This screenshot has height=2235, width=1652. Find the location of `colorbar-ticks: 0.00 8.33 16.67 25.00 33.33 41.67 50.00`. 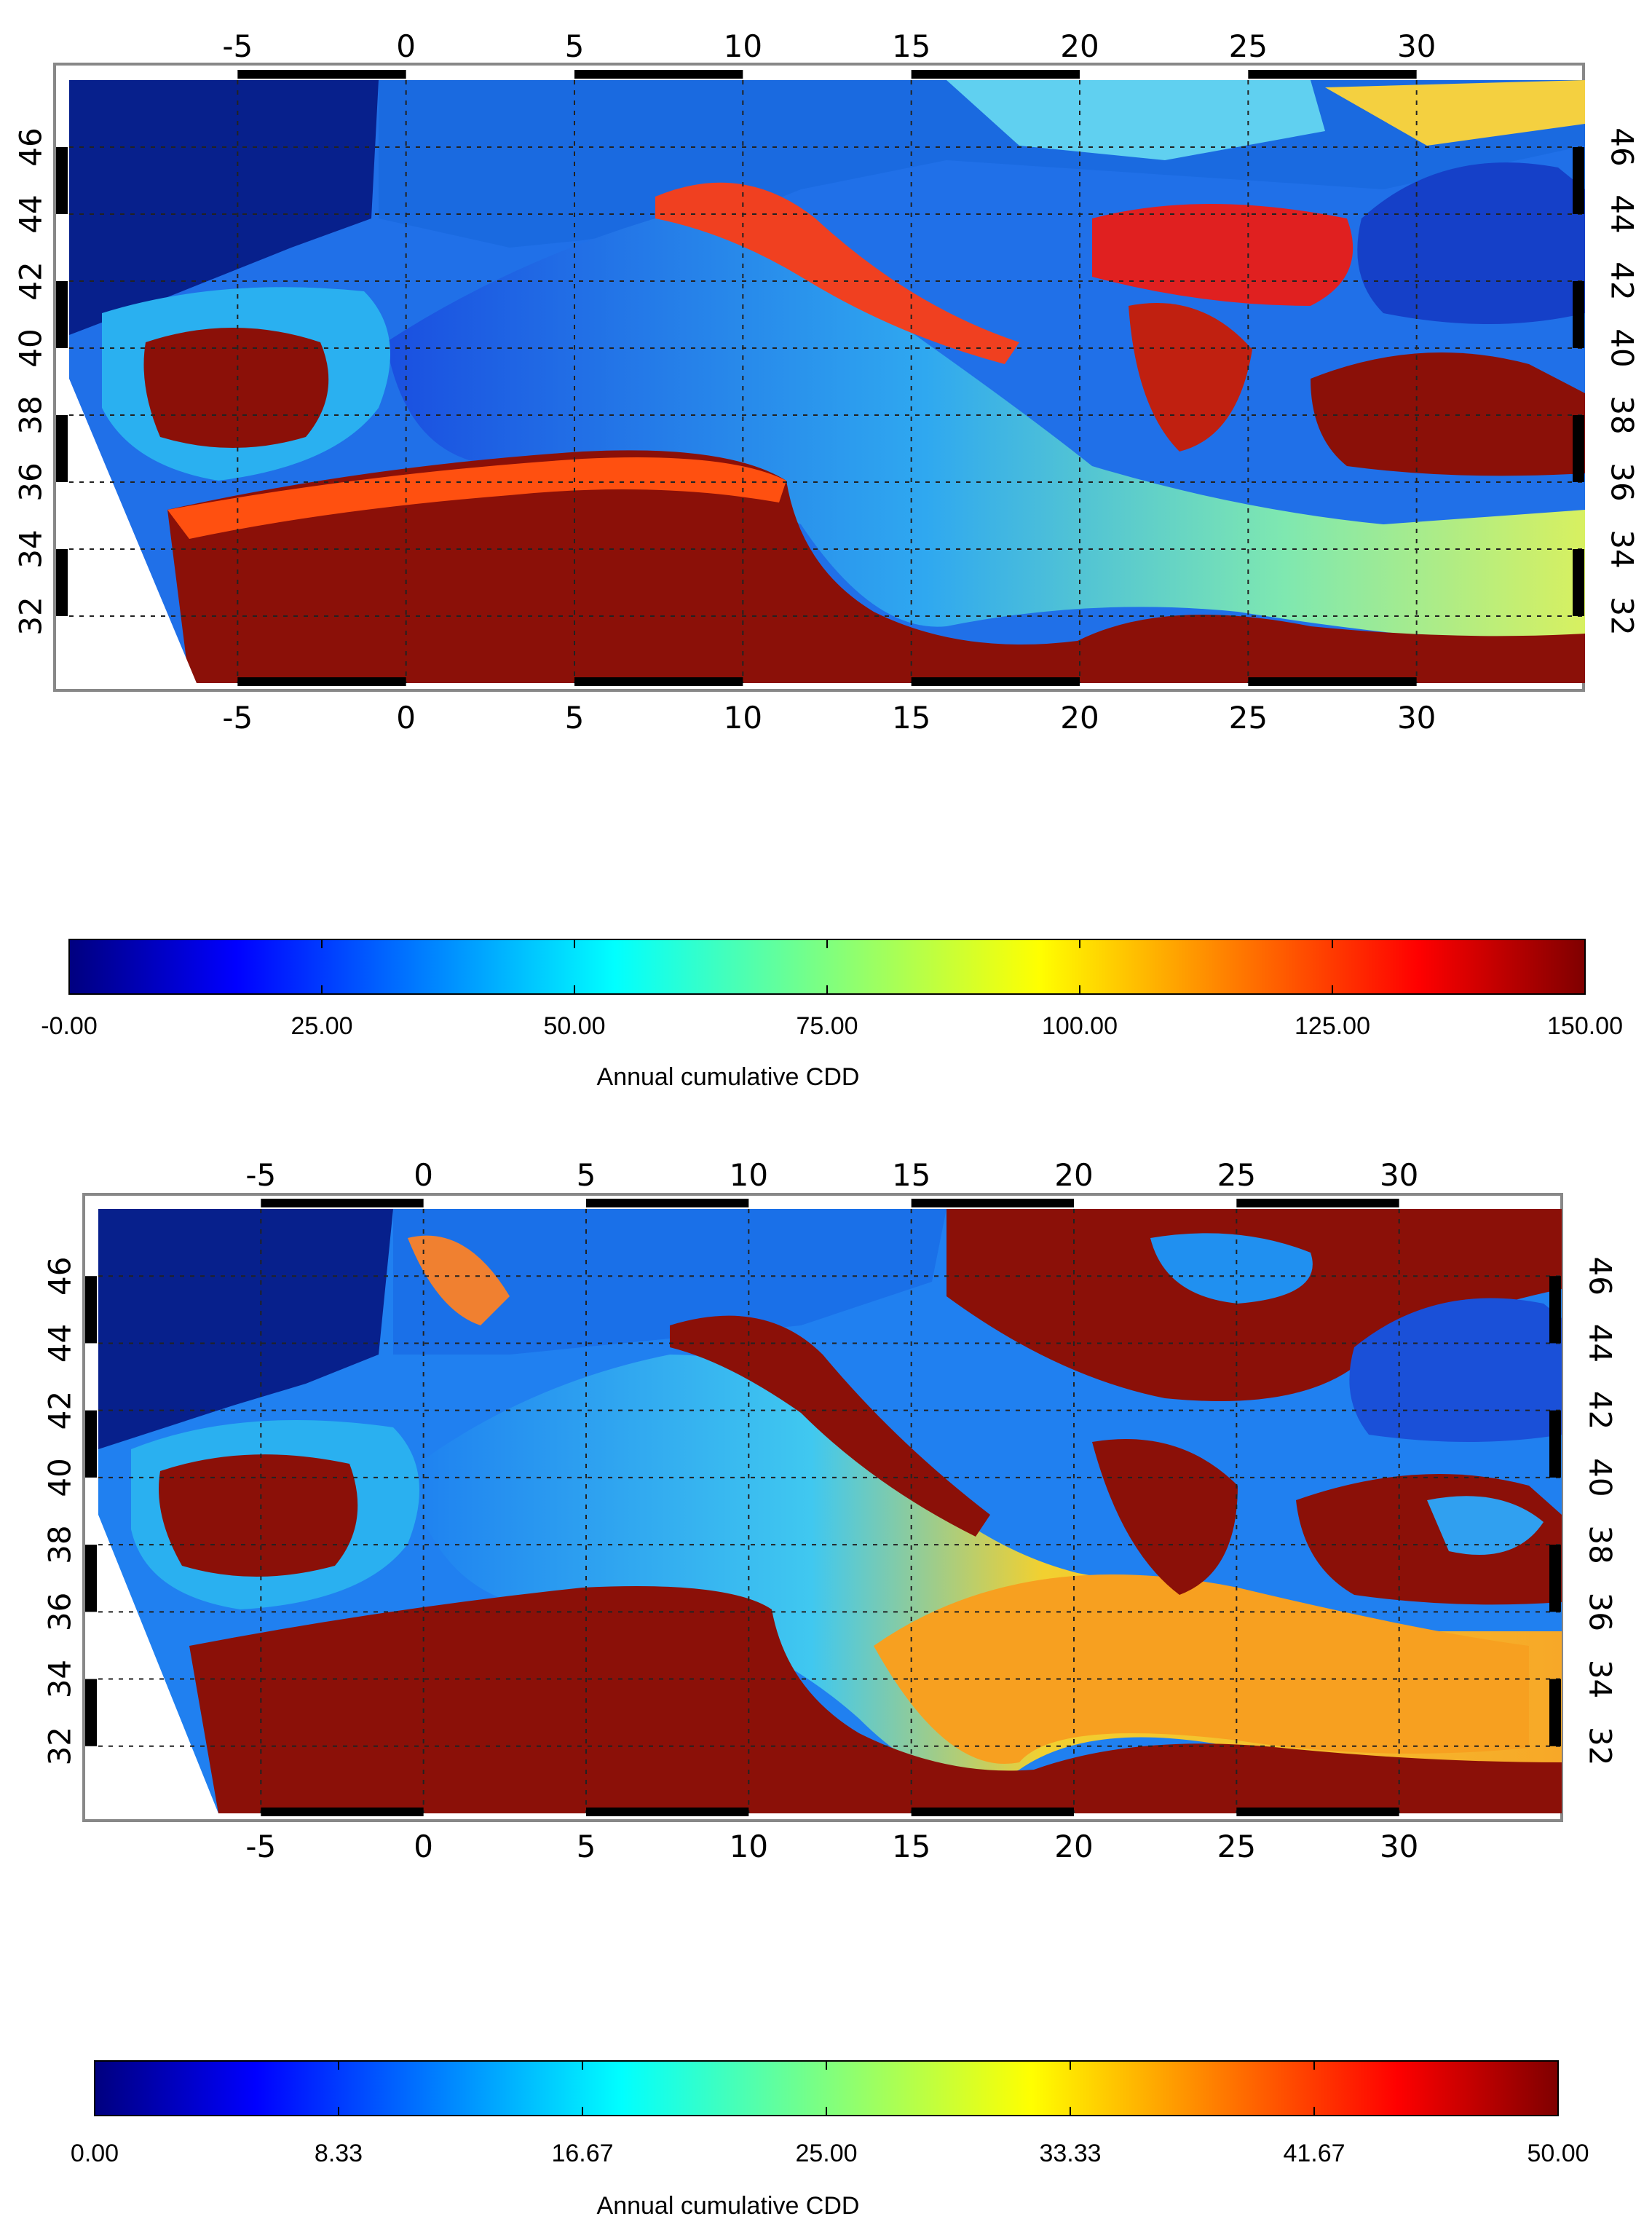

colorbar-ticks: 0.00 8.33 16.67 25.00 33.33 41.67 50.00 is located at coordinates (830, 2114).